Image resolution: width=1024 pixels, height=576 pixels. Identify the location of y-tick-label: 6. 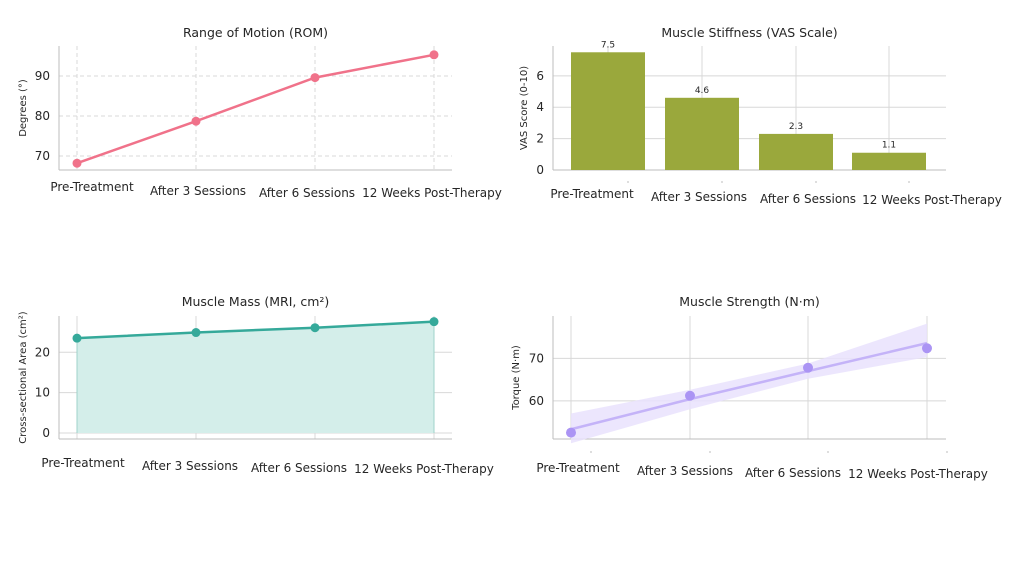
(540, 76).